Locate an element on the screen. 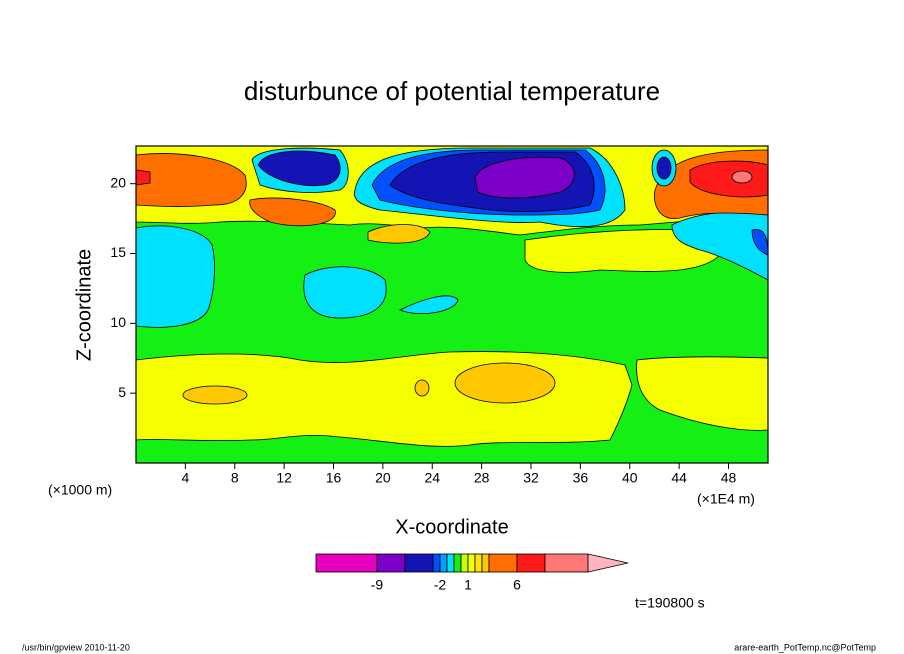  x-axis-label: X-coordinate is located at coordinates (451, 527).